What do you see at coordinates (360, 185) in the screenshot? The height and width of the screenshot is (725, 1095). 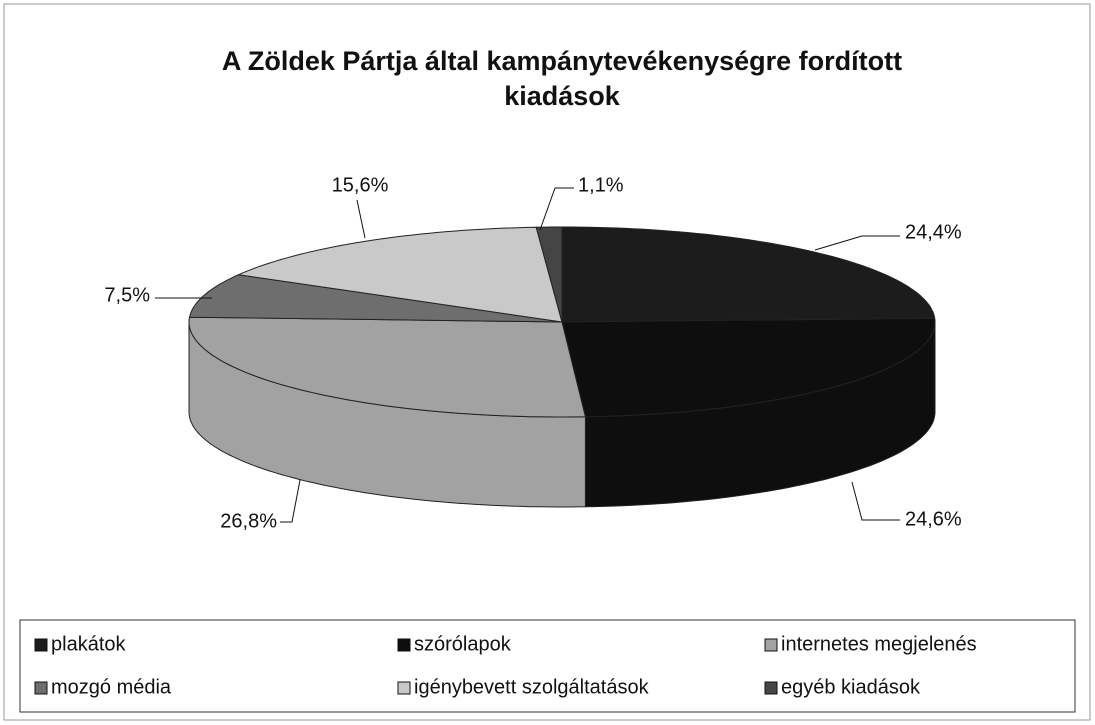 I see `data-label: 15,6%` at bounding box center [360, 185].